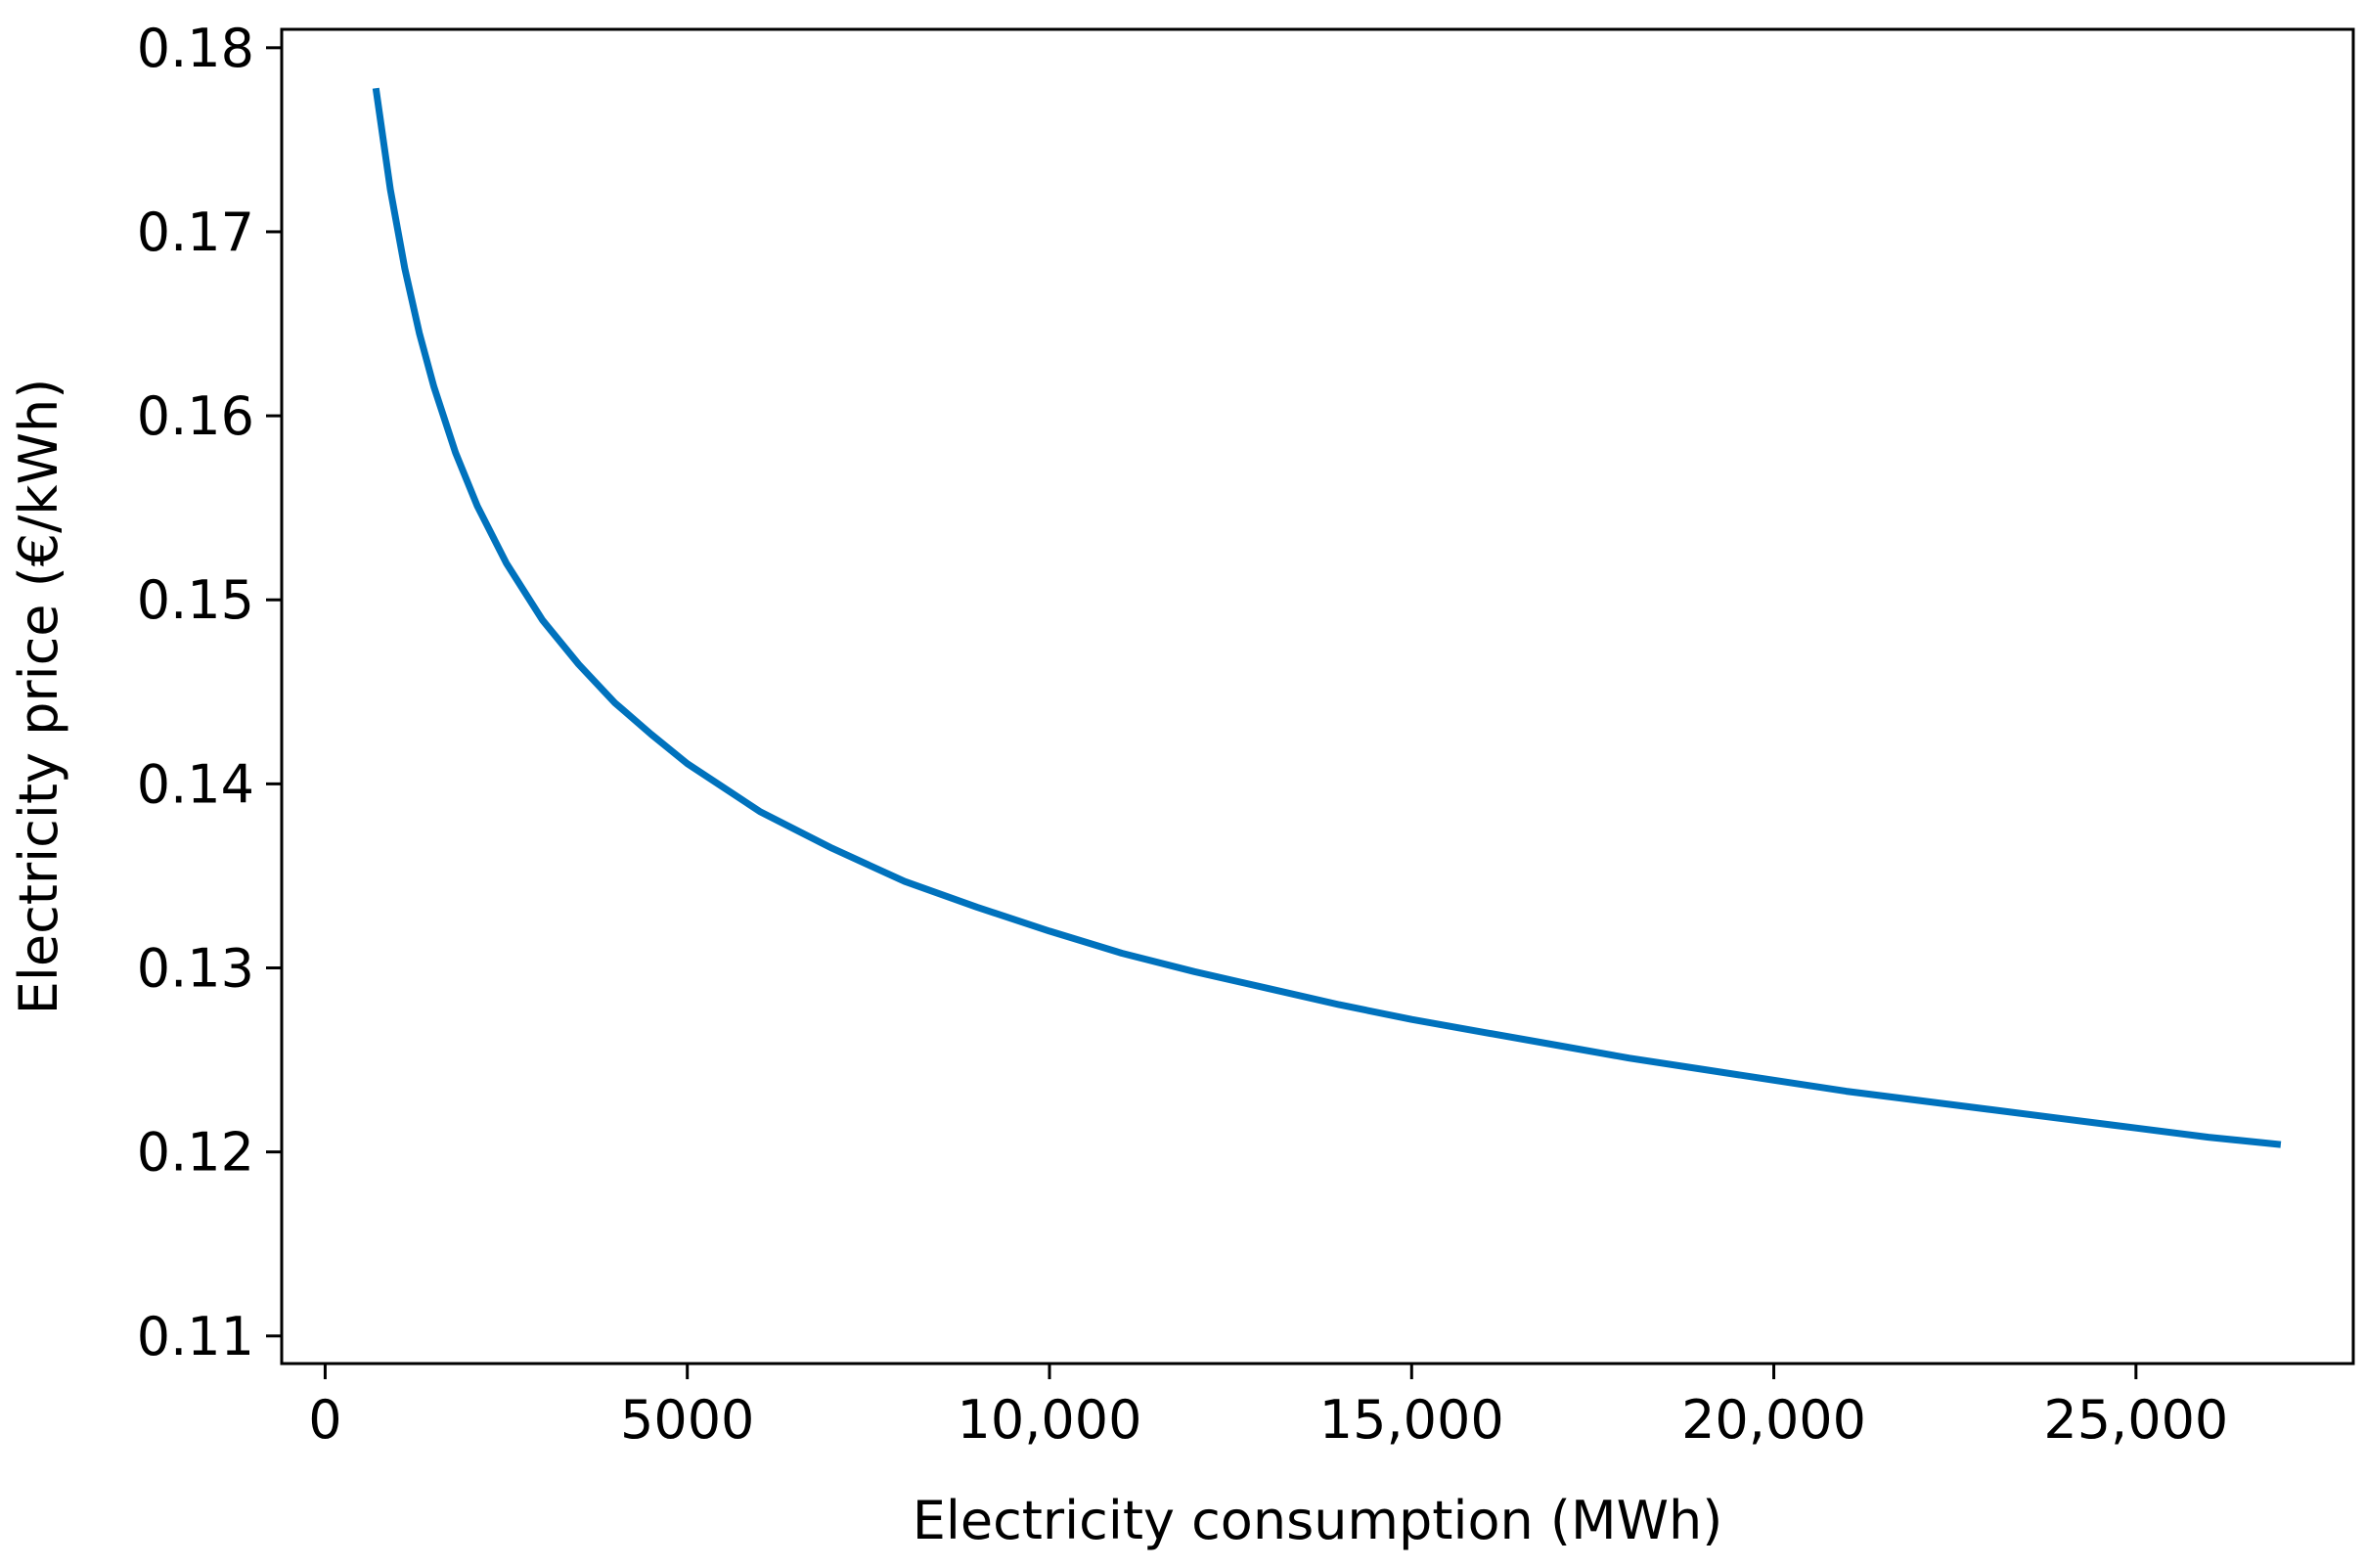  What do you see at coordinates (195, 969) in the screenshot?
I see `y-tick-label: 0.13` at bounding box center [195, 969].